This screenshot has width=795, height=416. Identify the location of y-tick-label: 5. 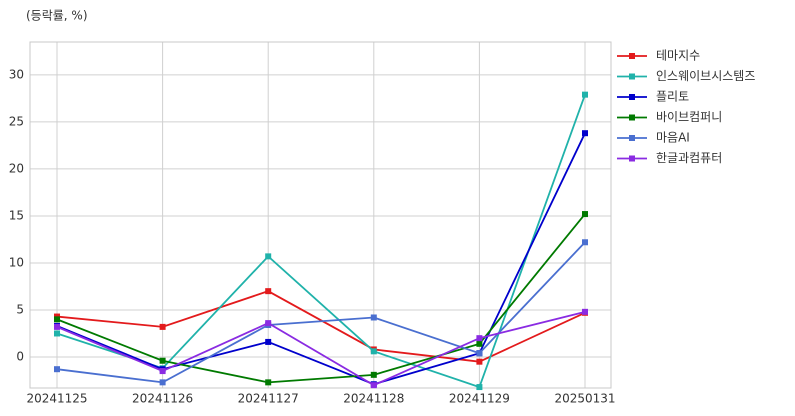
(20, 309).